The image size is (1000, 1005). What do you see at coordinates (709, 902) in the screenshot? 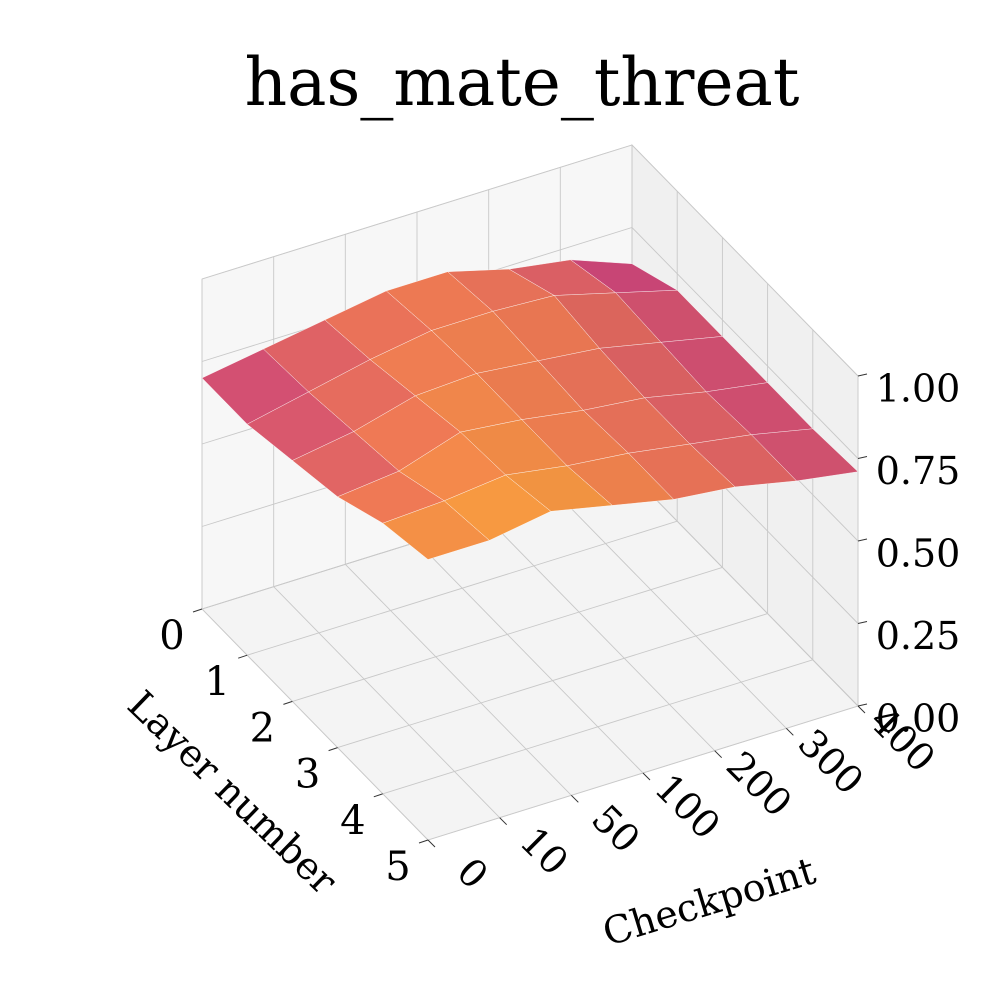
I see `x-axis-label: Checkpoint` at bounding box center [709, 902].